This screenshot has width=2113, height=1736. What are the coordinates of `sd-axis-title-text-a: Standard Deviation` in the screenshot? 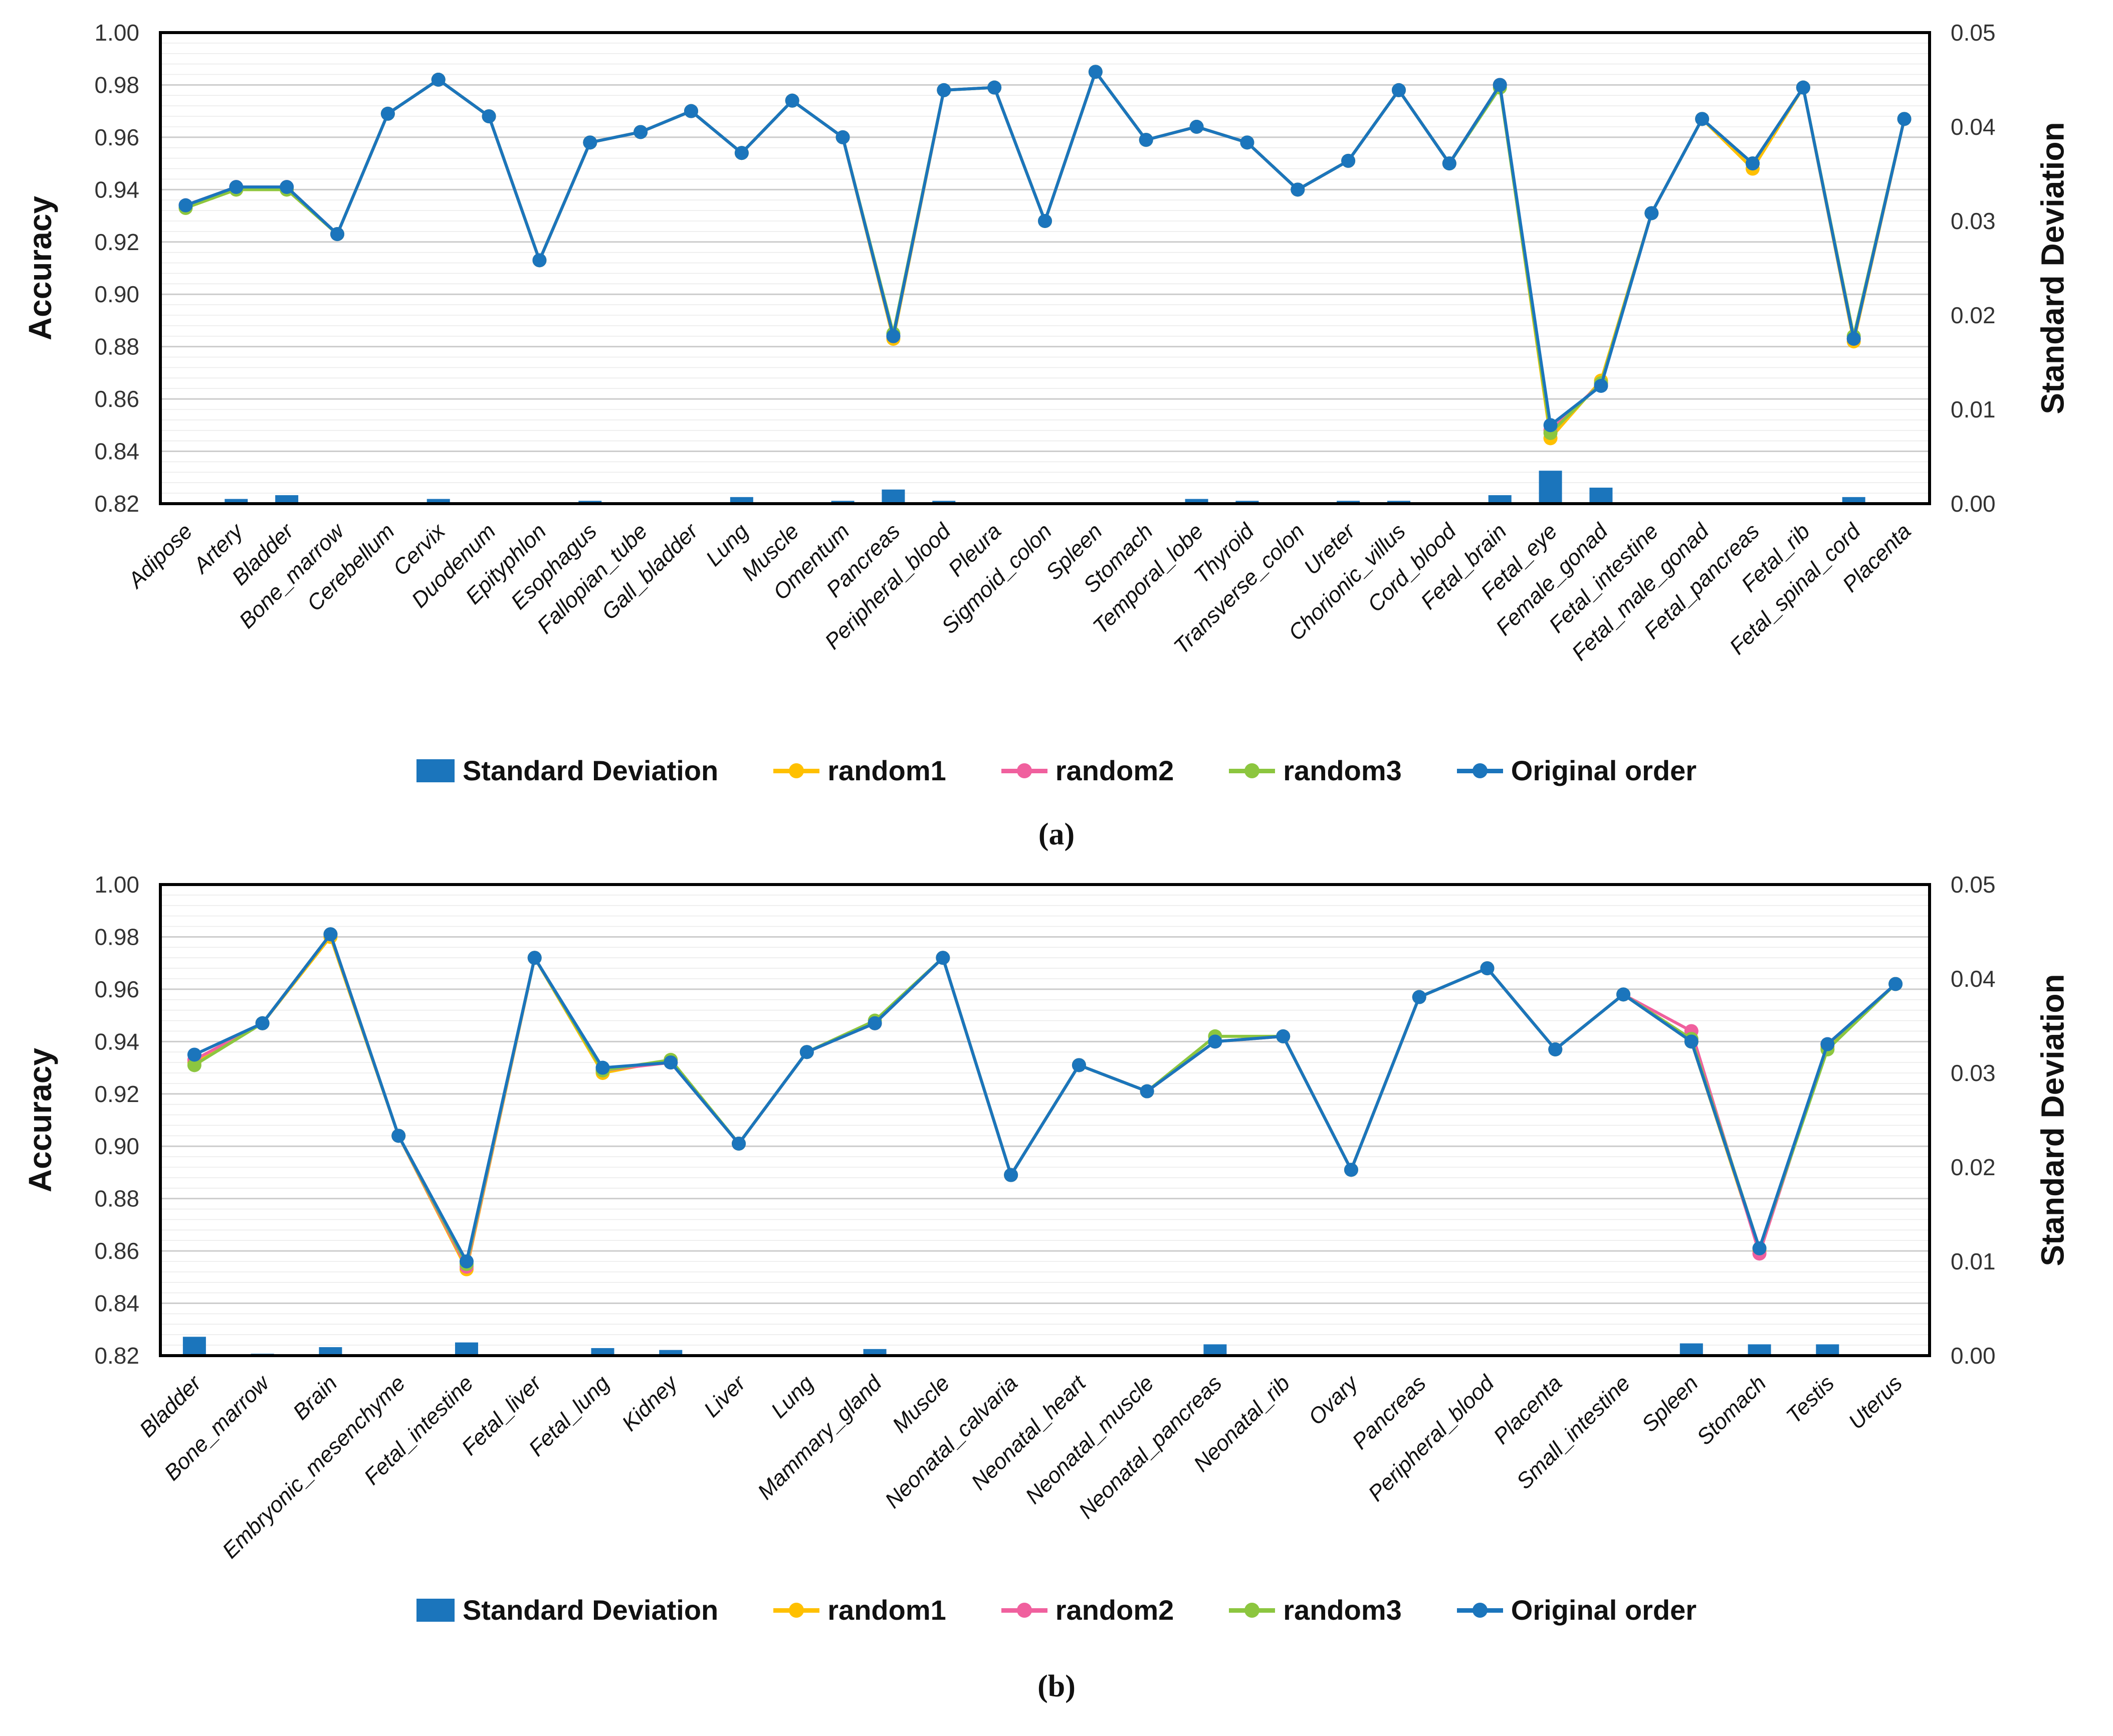 It's located at (2053, 268).